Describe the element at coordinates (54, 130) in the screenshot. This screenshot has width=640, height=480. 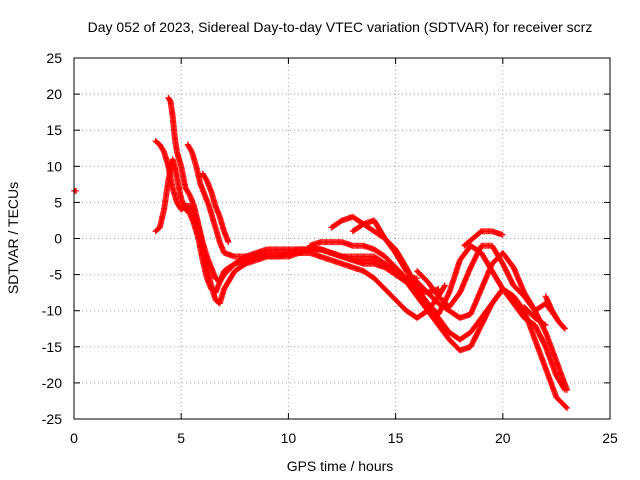
I see `y-tick-label: 15` at that location.